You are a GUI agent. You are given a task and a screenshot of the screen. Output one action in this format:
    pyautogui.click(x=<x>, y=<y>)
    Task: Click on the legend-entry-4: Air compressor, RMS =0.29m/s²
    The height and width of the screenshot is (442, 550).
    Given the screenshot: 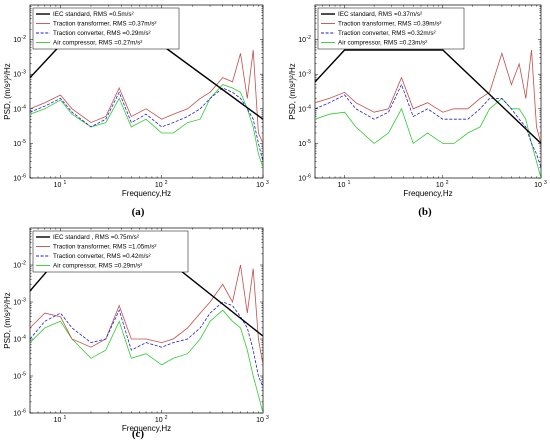 What is the action you would take?
    pyautogui.click(x=97, y=266)
    